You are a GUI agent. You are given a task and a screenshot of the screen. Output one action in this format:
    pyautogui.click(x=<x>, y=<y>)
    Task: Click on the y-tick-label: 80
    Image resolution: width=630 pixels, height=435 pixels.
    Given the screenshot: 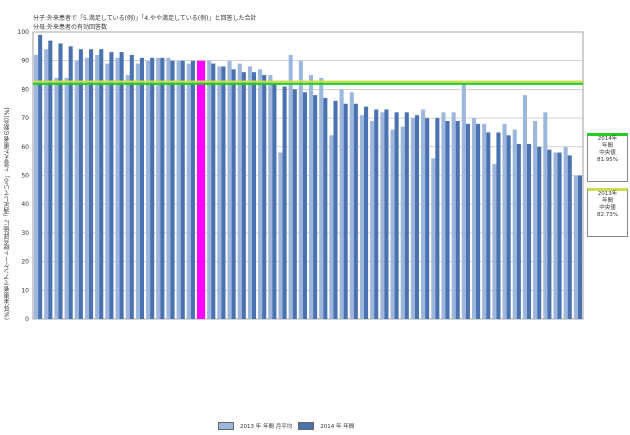 What is the action you would take?
    pyautogui.click(x=25, y=89)
    